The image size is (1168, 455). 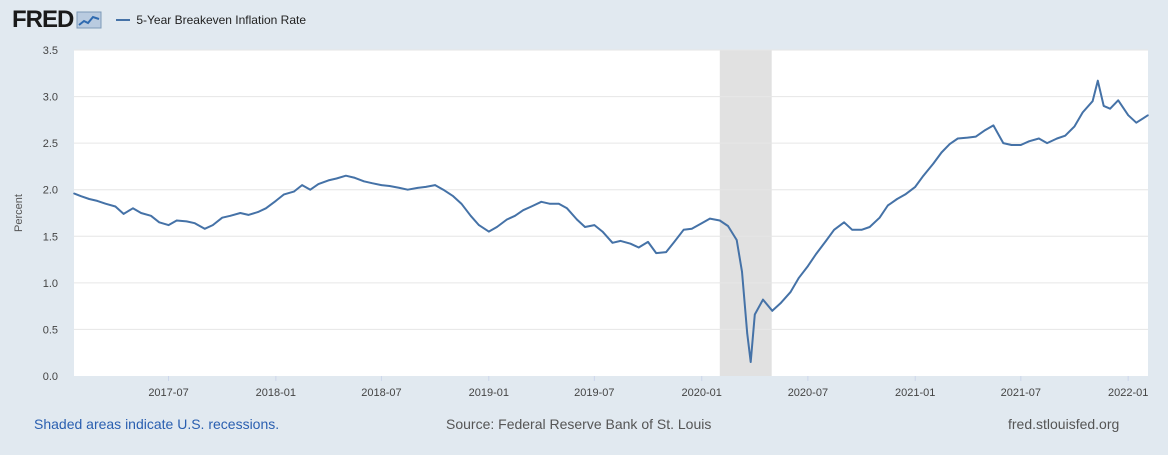 I want to click on fred-logo: FRED, so click(x=57, y=20).